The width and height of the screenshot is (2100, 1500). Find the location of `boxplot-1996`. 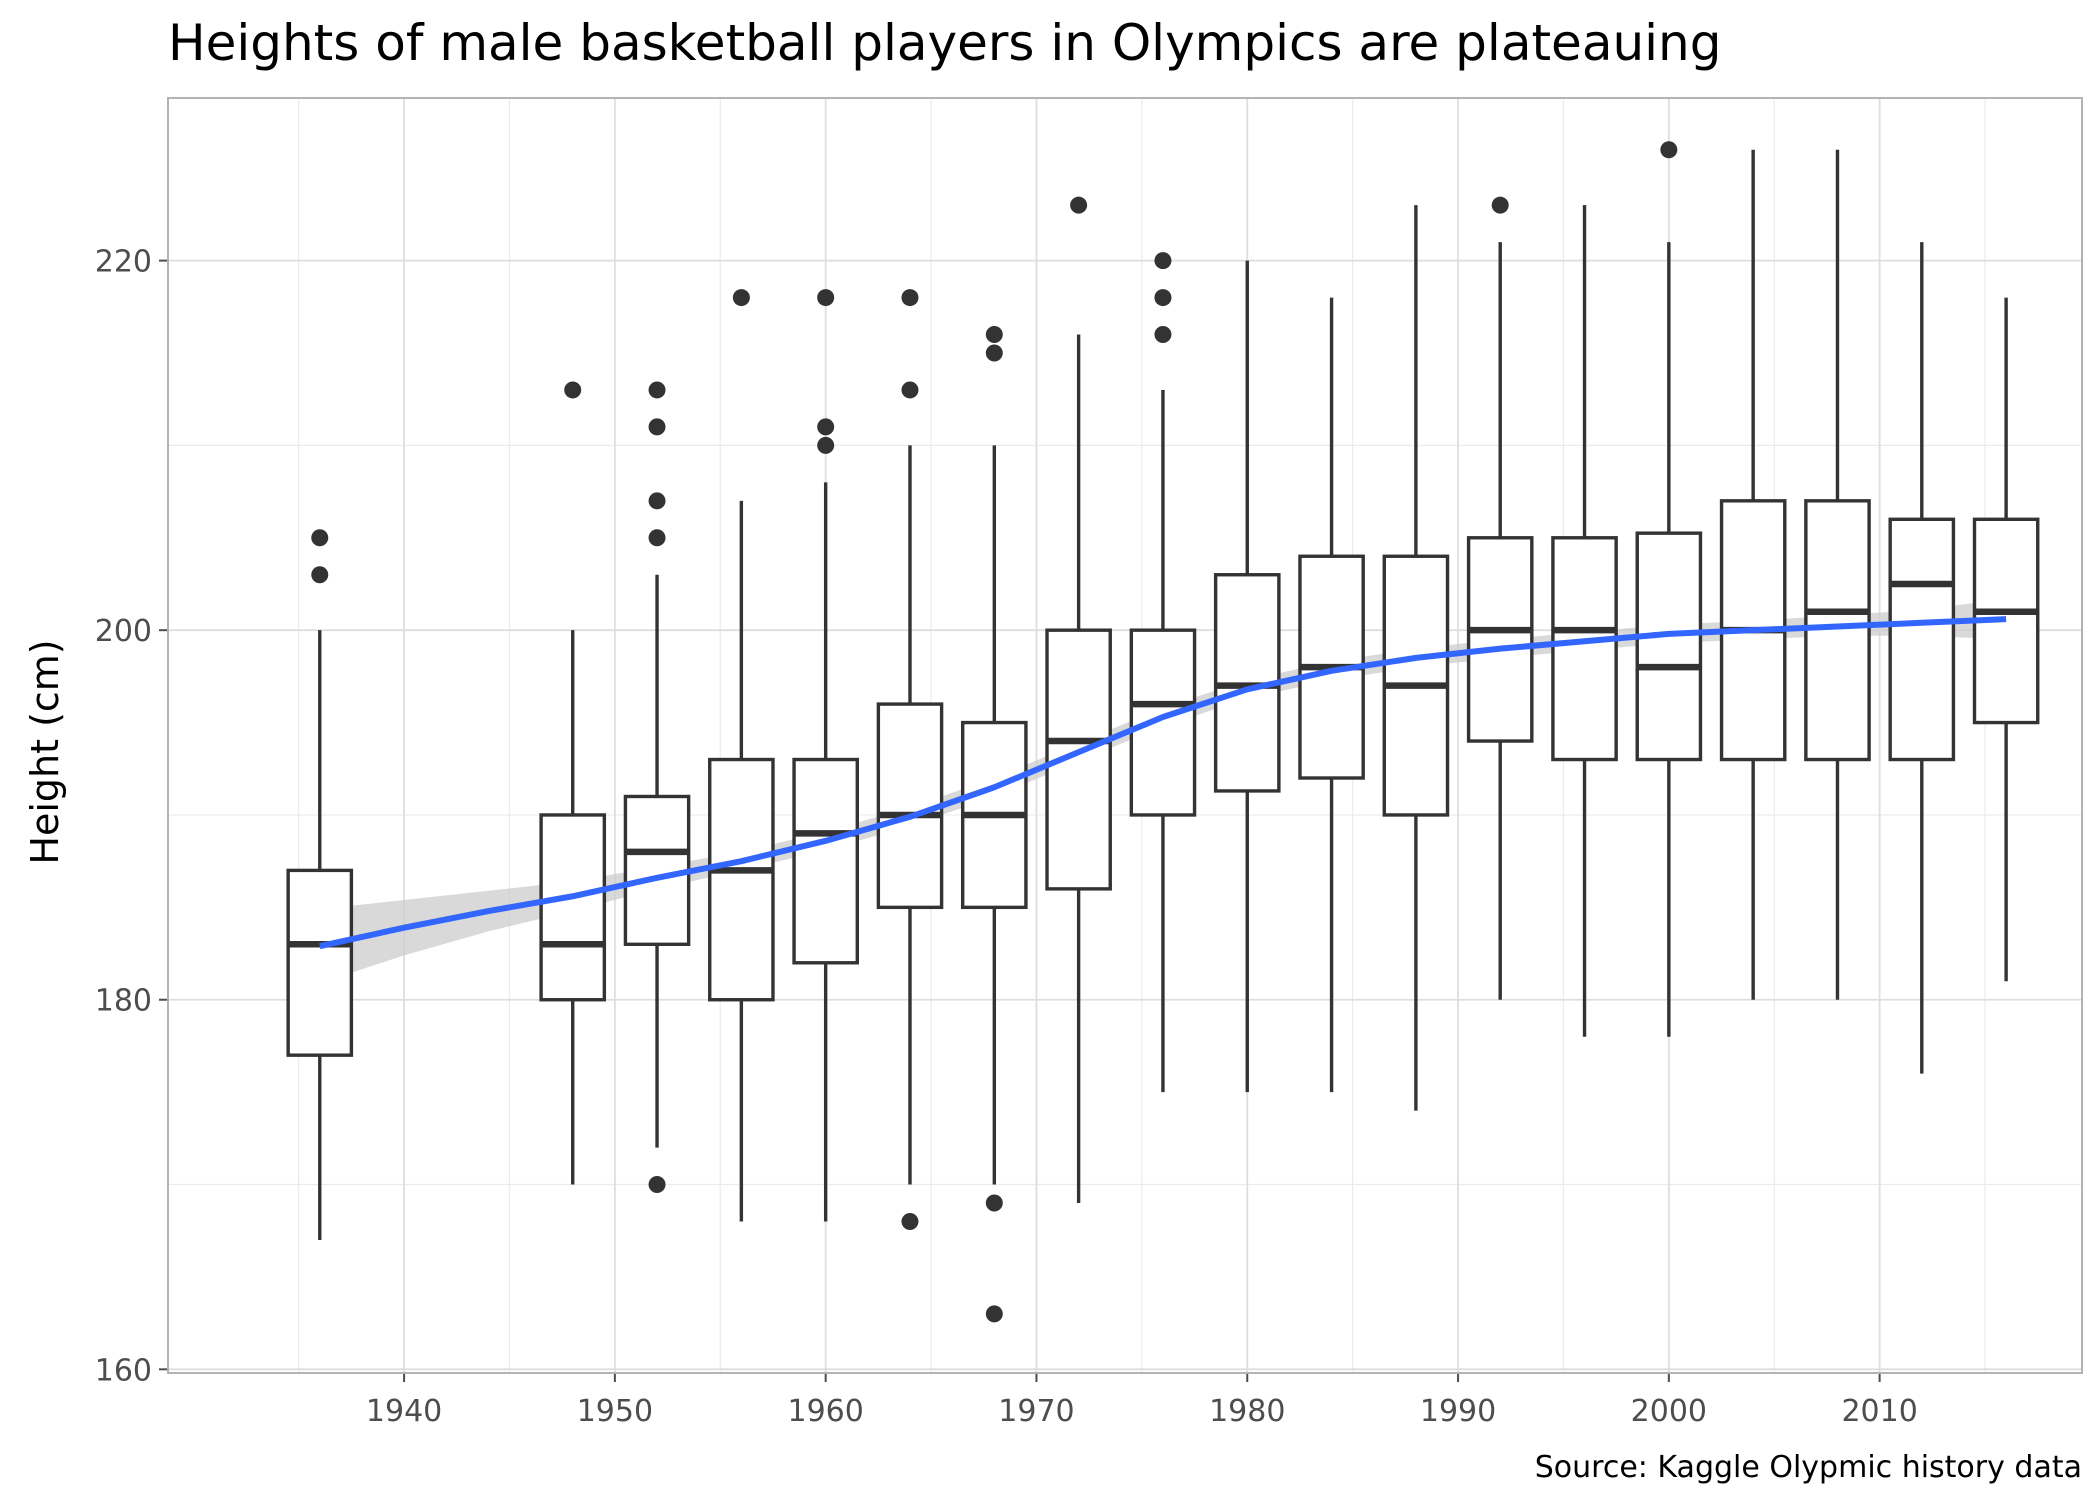

boxplot-1996 is located at coordinates (1584, 621).